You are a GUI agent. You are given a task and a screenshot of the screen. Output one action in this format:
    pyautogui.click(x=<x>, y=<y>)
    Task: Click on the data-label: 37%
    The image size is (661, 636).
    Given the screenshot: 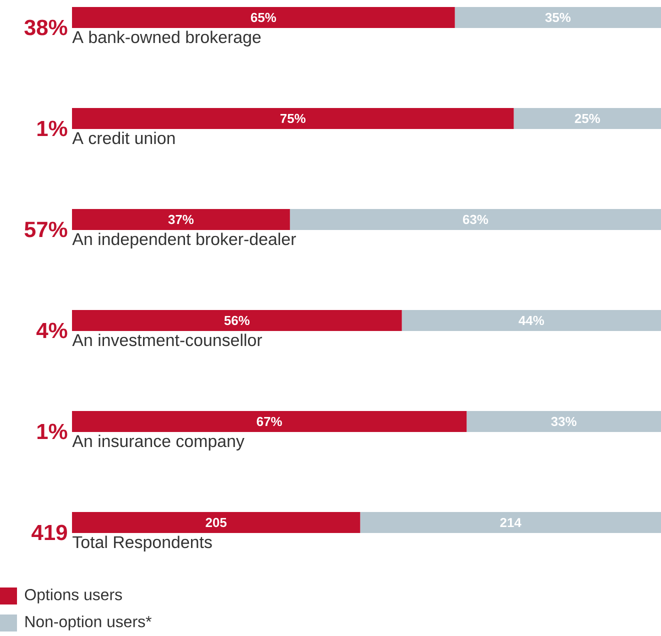 What is the action you would take?
    pyautogui.click(x=181, y=219)
    